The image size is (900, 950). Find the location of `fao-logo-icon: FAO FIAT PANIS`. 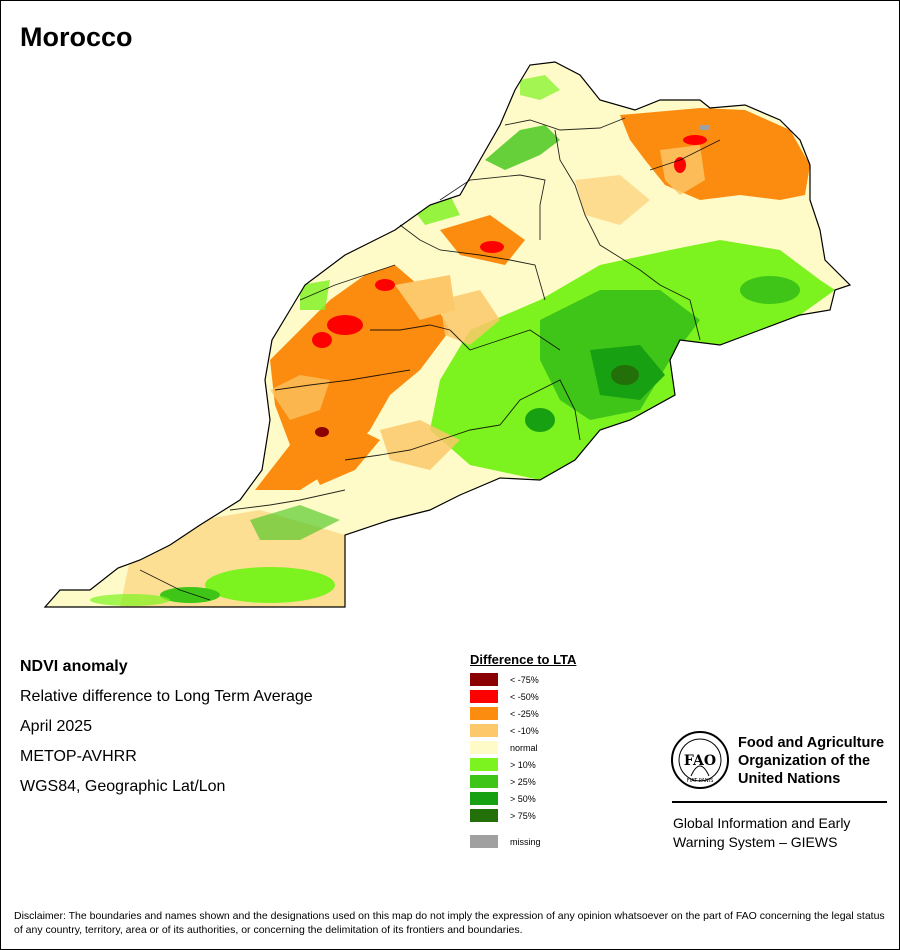

fao-logo-icon: FAO FIAT PANIS is located at coordinates (700, 760).